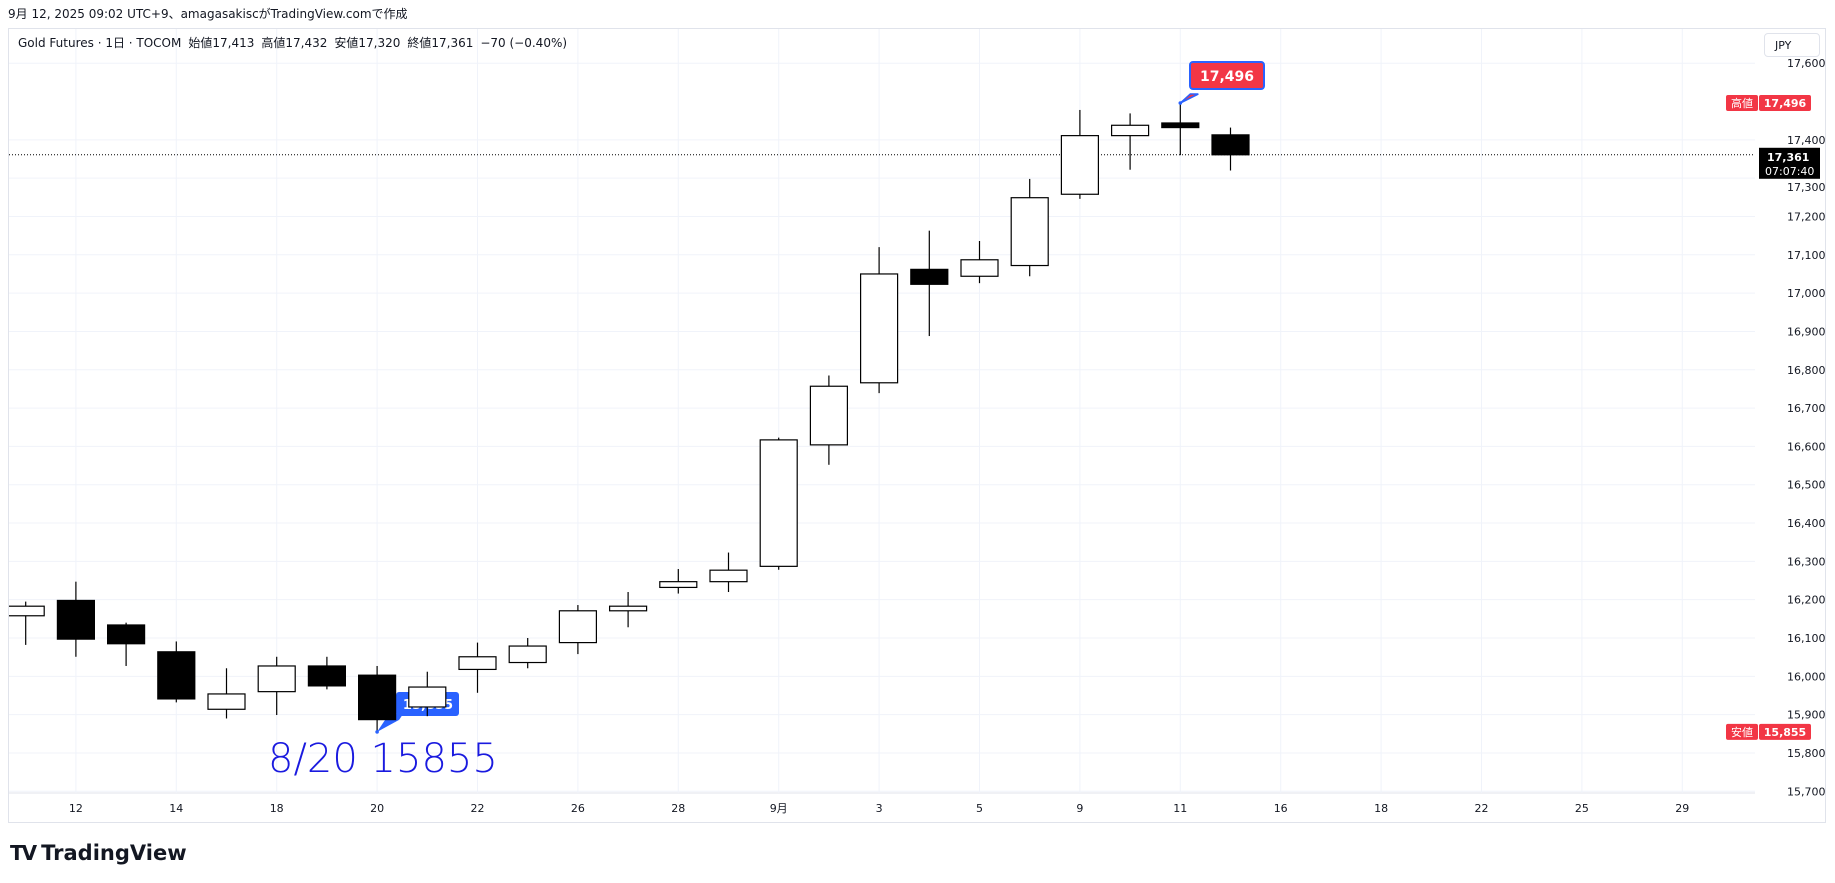 The width and height of the screenshot is (1835, 883). Describe the element at coordinates (1806, 331) in the screenshot. I see `price-tick-label: 16,900` at that location.